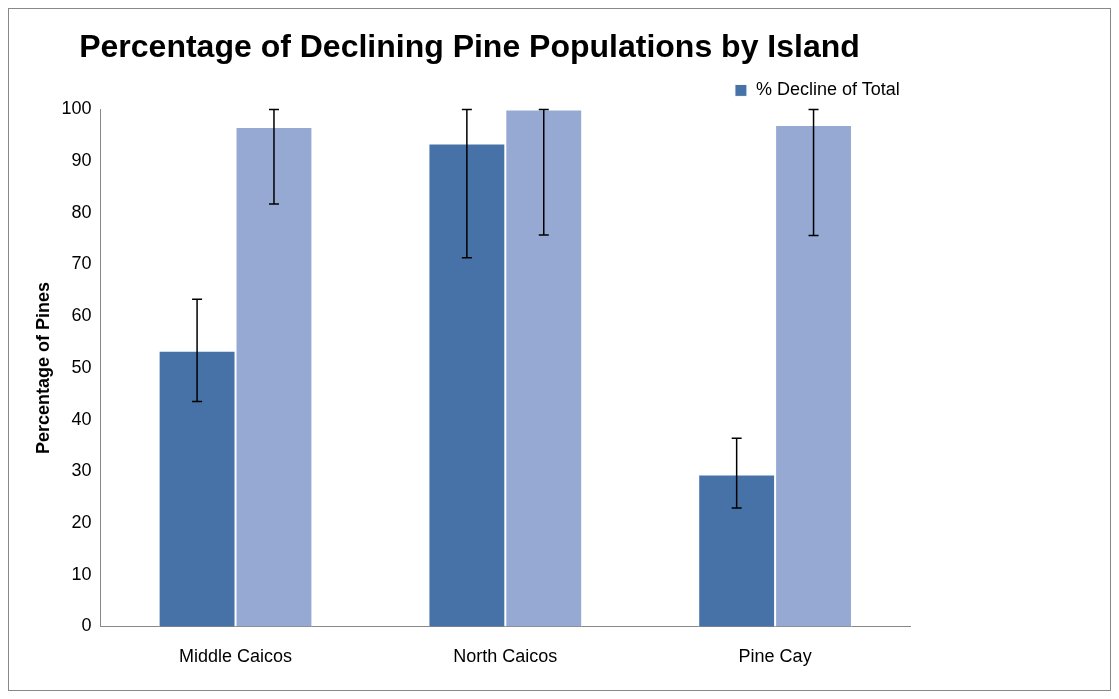 This screenshot has width=1119, height=699. What do you see at coordinates (775, 656) in the screenshot?
I see `x-tick-label: Pine Cay` at bounding box center [775, 656].